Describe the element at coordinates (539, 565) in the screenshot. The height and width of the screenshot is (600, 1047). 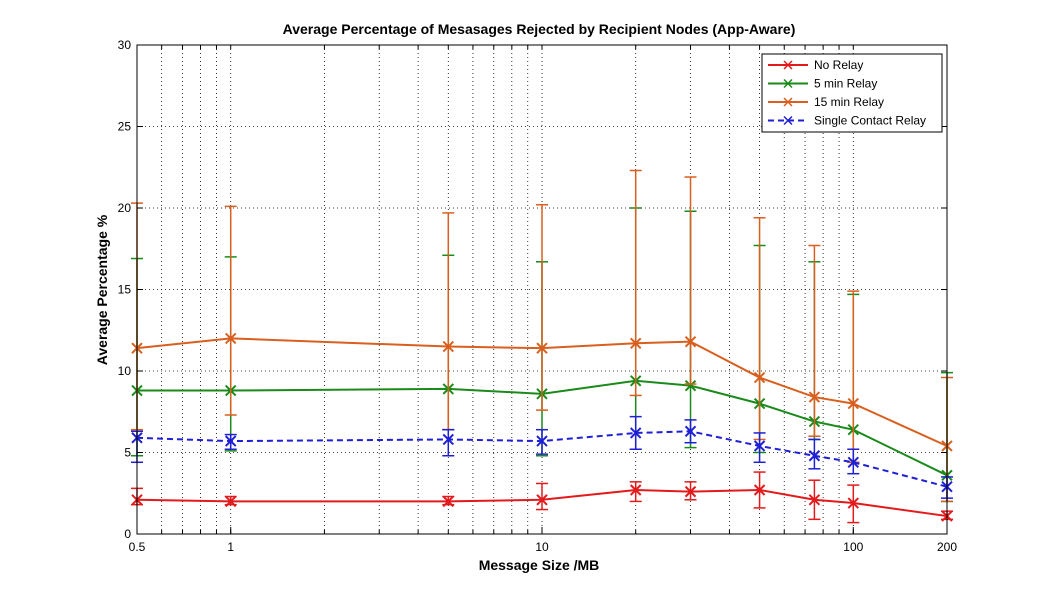
I see `x-axis-label: Message Size /MB` at that location.